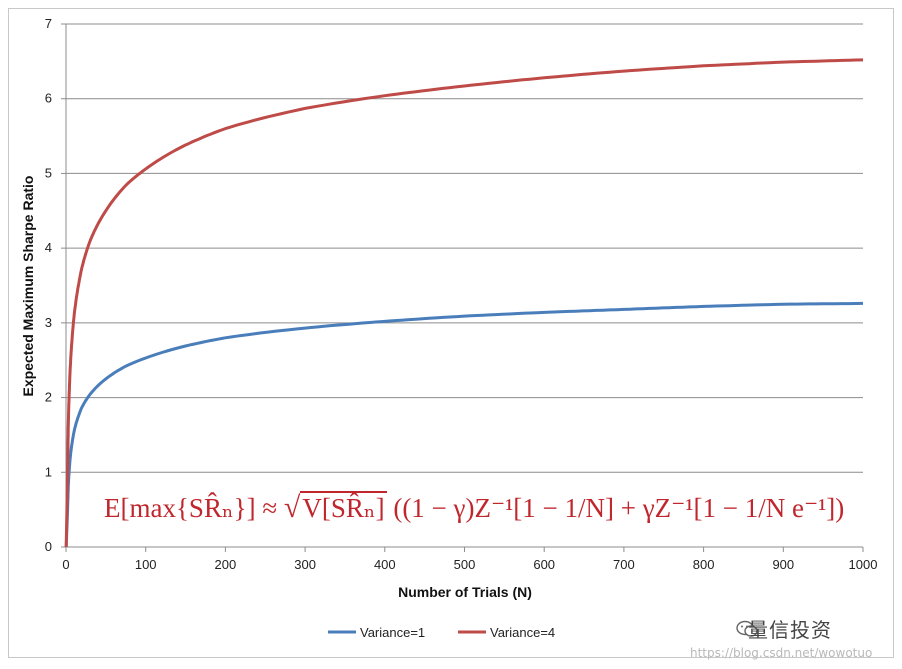 This screenshot has height=669, width=902. What do you see at coordinates (305, 564) in the screenshot?
I see `x-tick-label: 300` at bounding box center [305, 564].